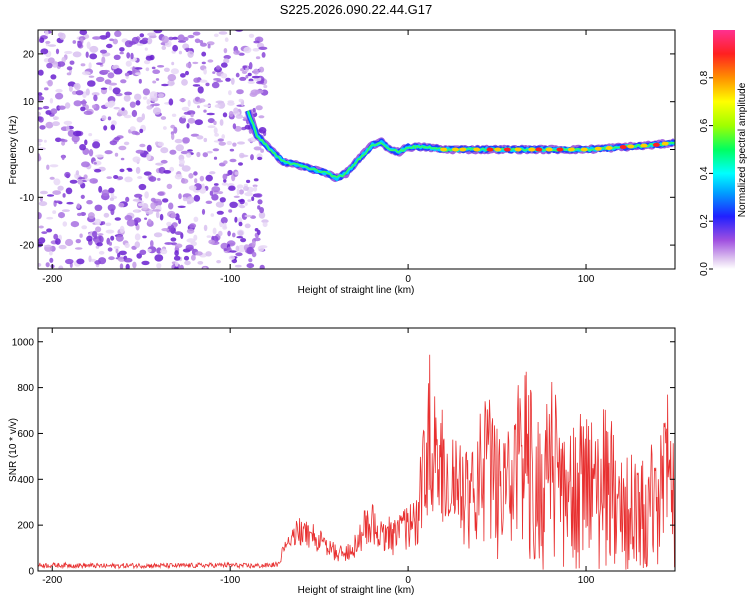 The width and height of the screenshot is (750, 600). Describe the element at coordinates (23, 342) in the screenshot. I see `y-tick-label: 1000` at that location.